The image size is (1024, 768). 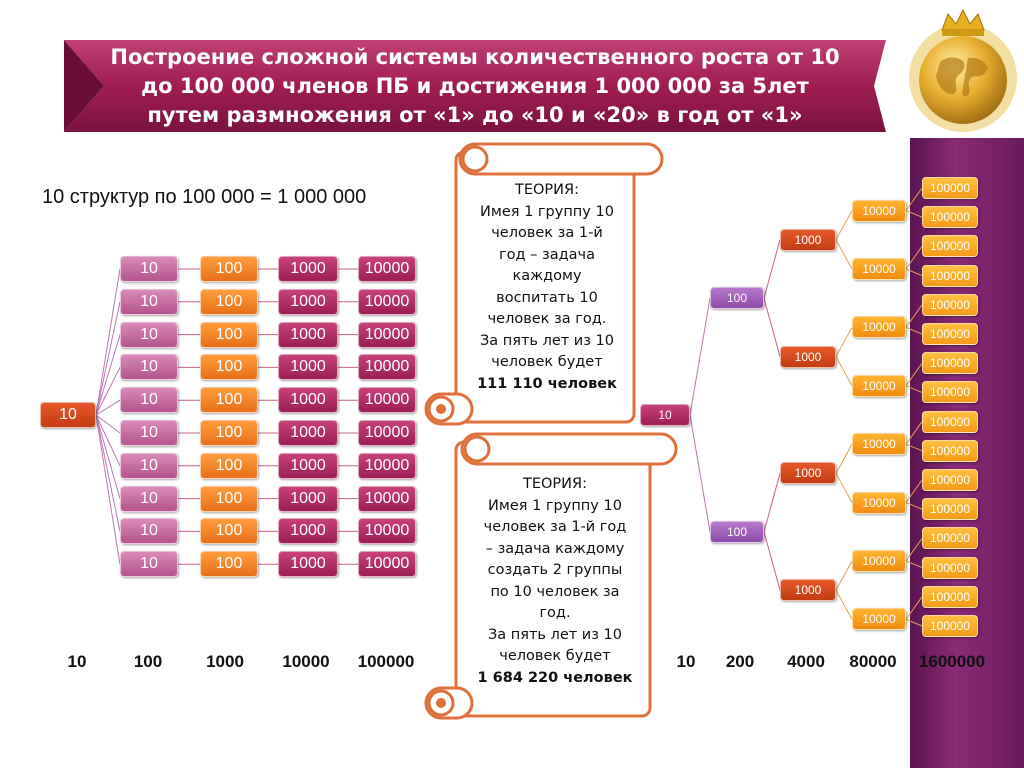 What do you see at coordinates (547, 233) in the screenshot?
I see `theory-top-line: человек за 1-й` at bounding box center [547, 233].